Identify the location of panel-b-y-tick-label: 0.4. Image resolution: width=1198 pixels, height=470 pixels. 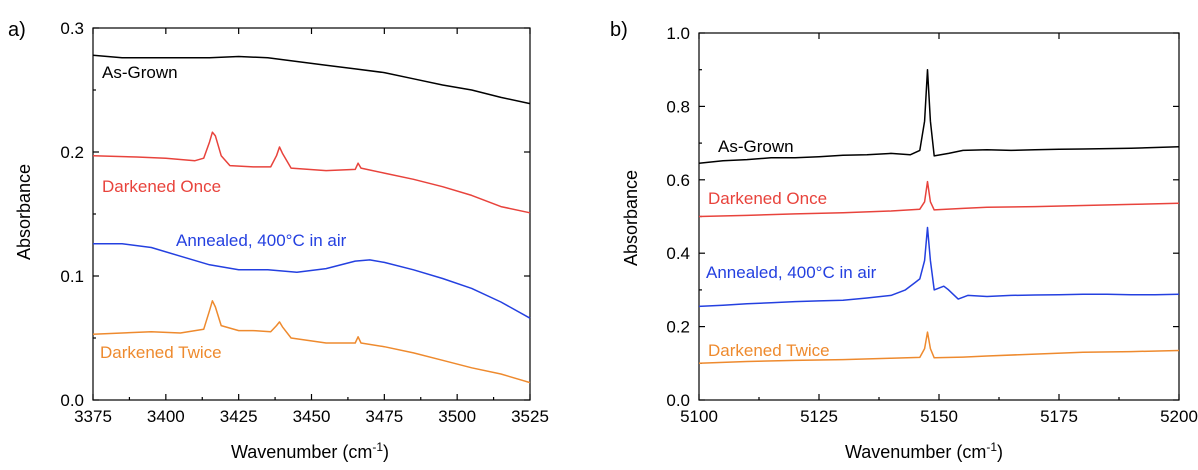
(678, 253).